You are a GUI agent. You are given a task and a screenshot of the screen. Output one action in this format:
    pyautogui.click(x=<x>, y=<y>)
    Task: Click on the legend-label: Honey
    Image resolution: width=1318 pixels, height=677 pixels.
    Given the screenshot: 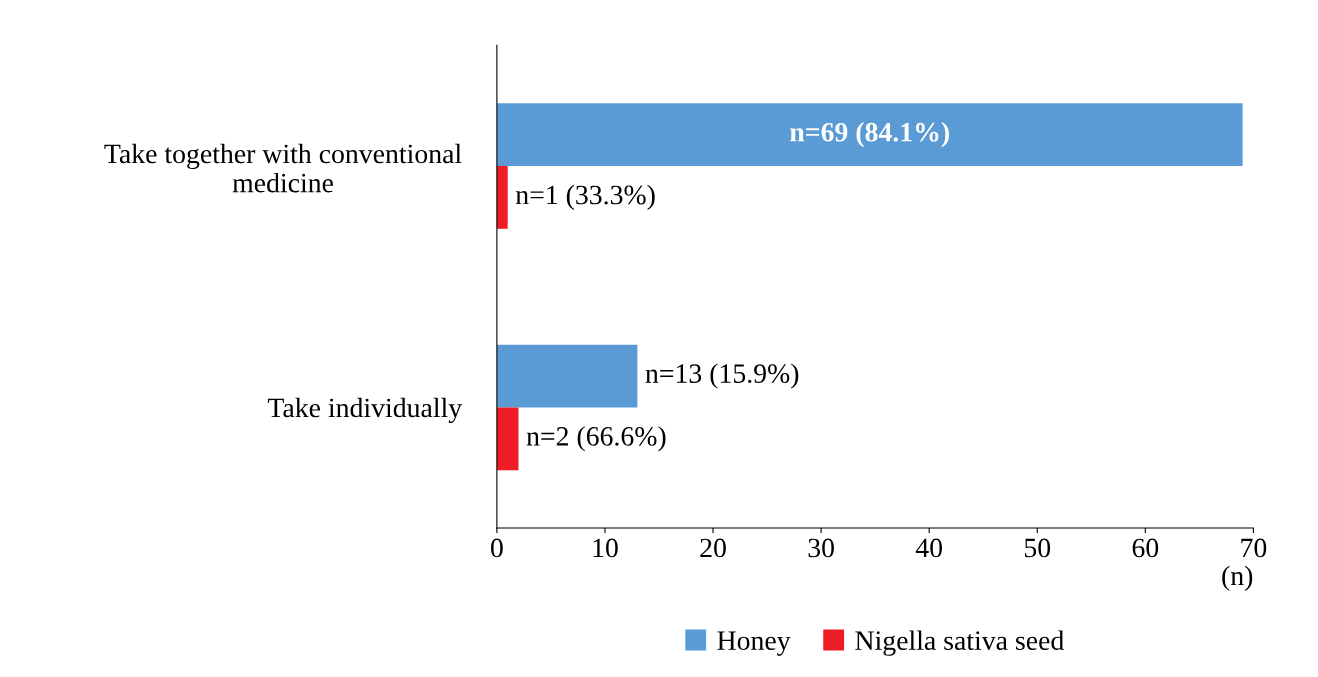 What is the action you would take?
    pyautogui.click(x=754, y=643)
    